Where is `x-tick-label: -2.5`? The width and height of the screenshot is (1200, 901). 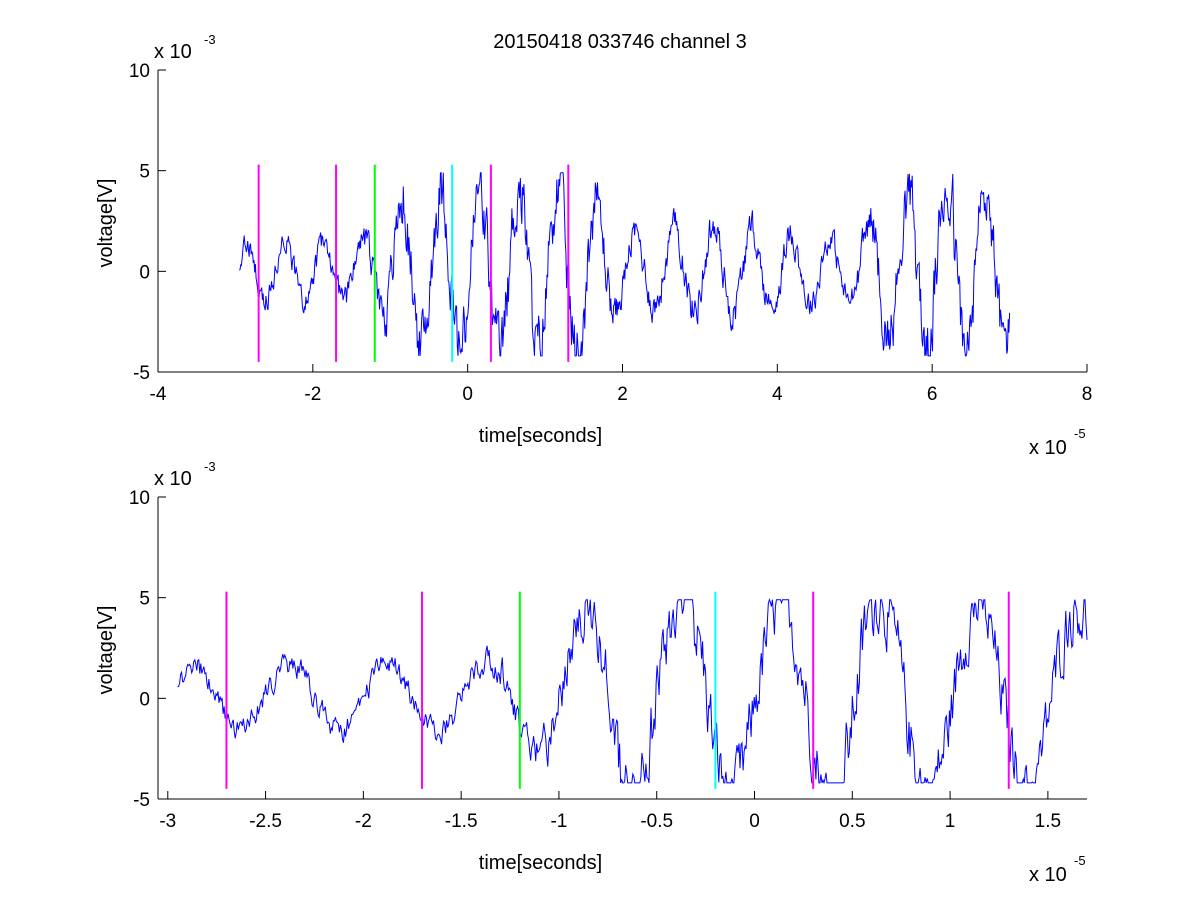
x-tick-label: -2.5 is located at coordinates (265, 821).